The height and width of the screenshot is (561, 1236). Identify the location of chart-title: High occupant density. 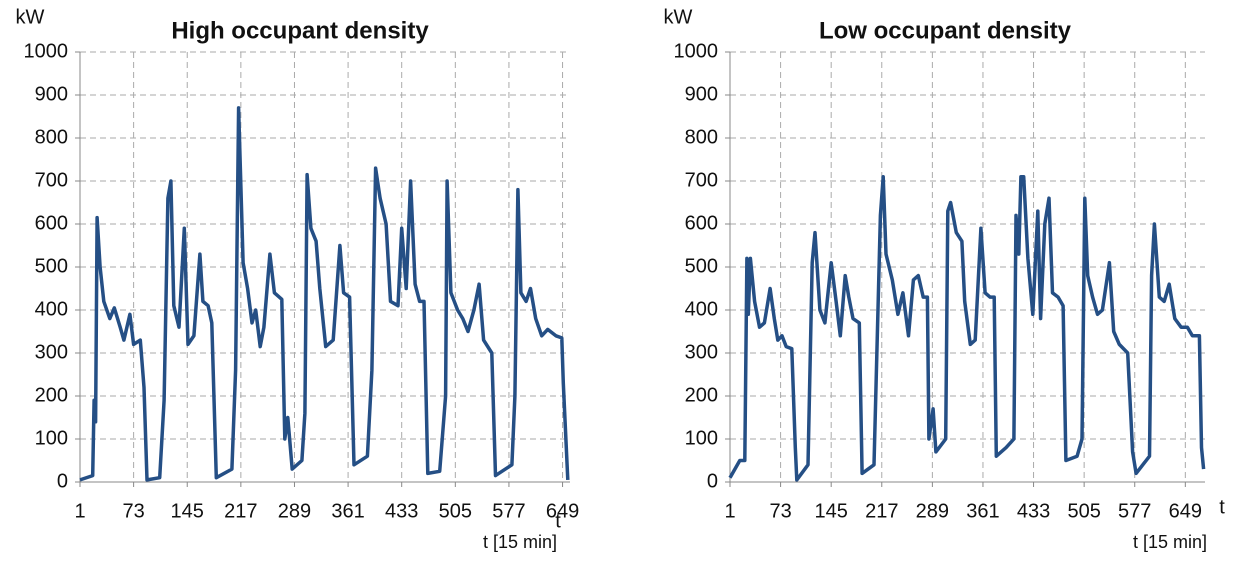
(300, 30).